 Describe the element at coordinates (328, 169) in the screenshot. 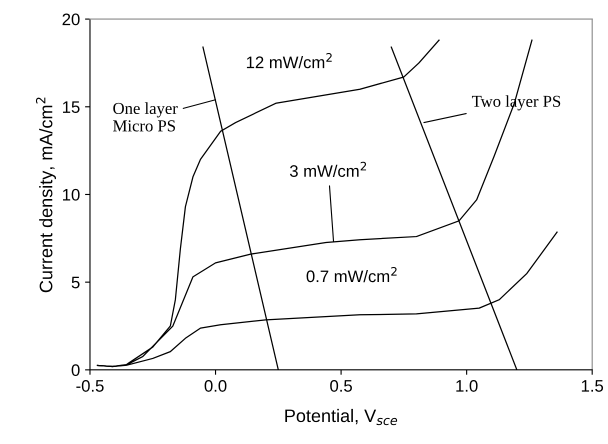

I see `annotation: 3 mW/cm$^{2}$` at that location.